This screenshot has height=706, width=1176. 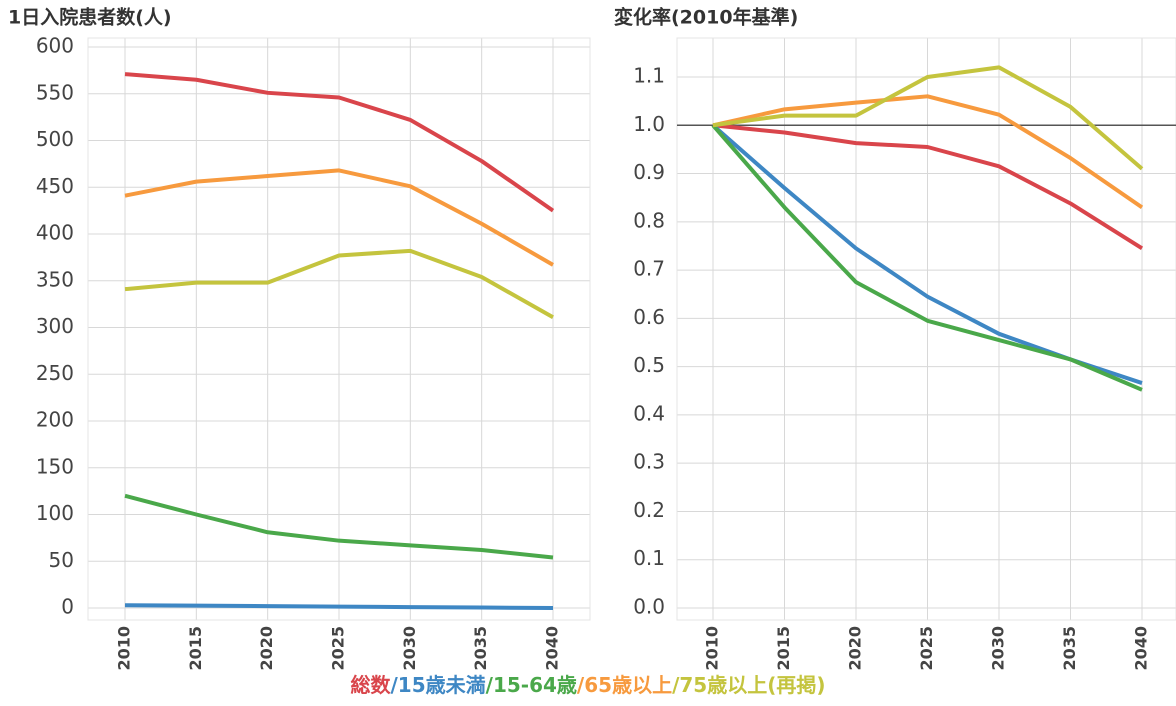 I want to click on y-tick-label: 0.9, so click(x=649, y=172).